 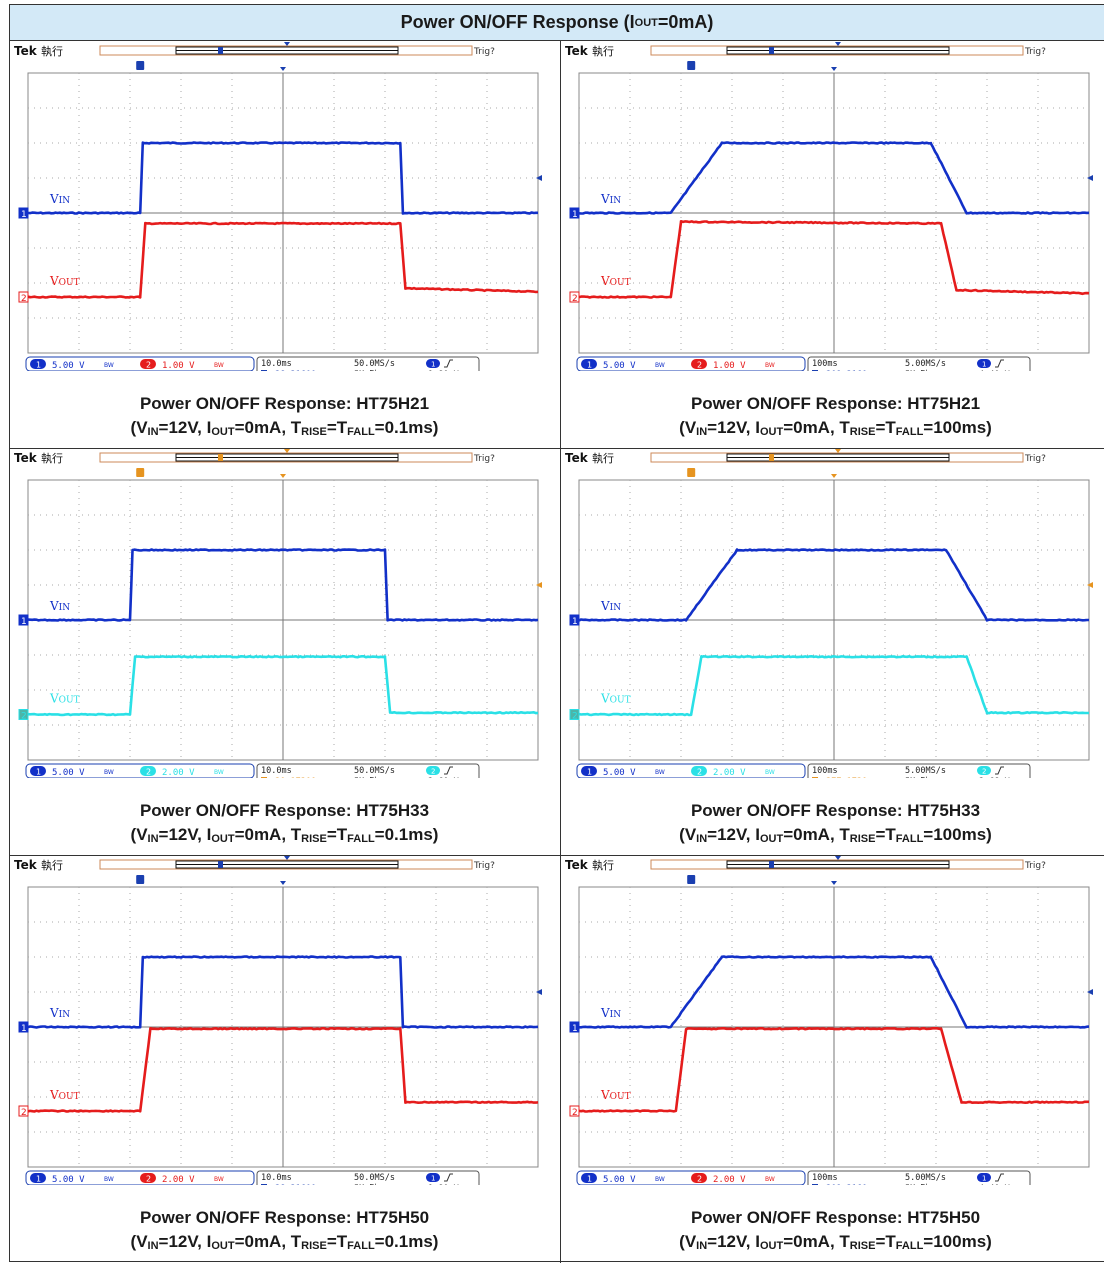 What do you see at coordinates (560, 652) in the screenshot?
I see `column-divider` at bounding box center [560, 652].